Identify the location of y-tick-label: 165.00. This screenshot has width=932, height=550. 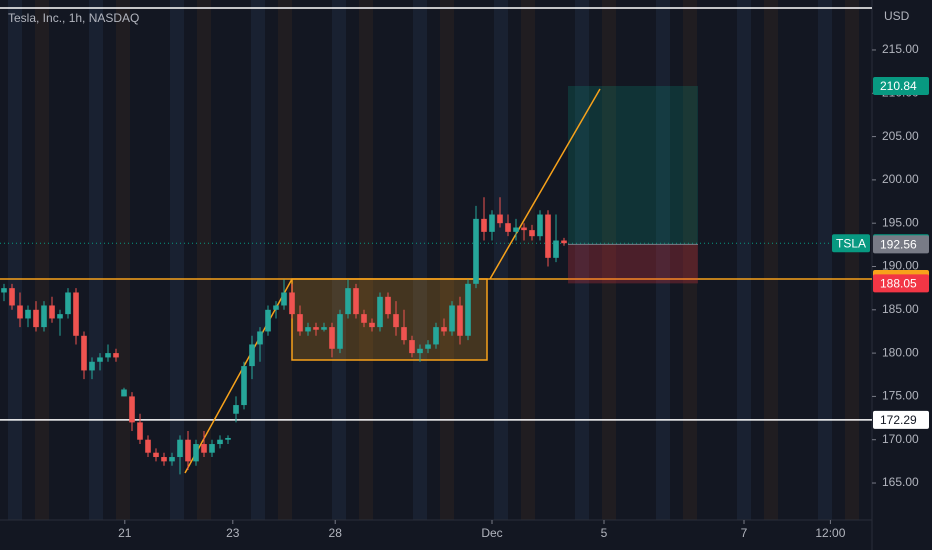
(900, 482).